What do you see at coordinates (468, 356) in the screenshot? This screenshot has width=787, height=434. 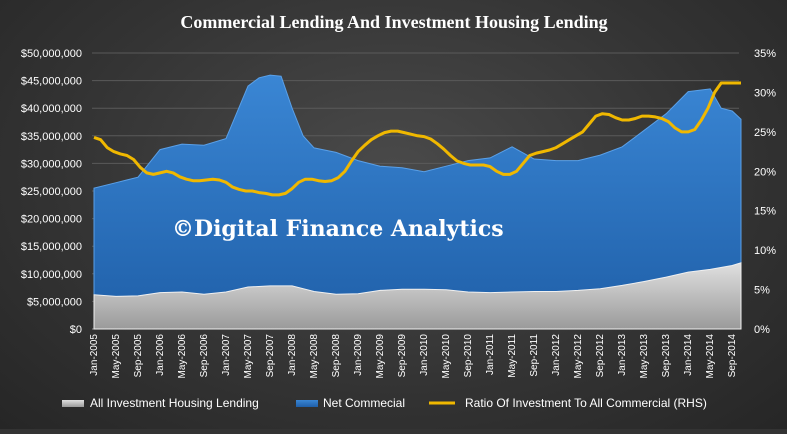 I see `x-tick-label: Sep-2010` at bounding box center [468, 356].